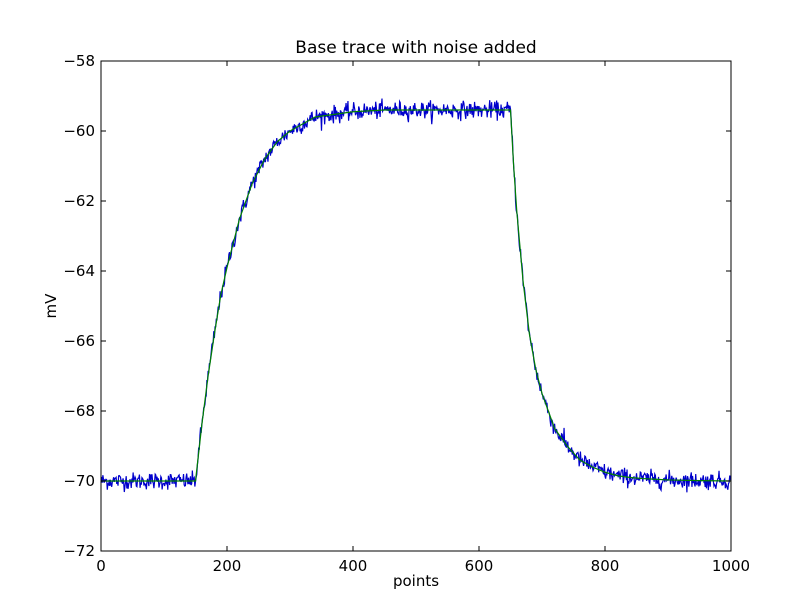 The image size is (812, 612). Describe the element at coordinates (51, 306) in the screenshot. I see `y-axis-label: mV` at that location.